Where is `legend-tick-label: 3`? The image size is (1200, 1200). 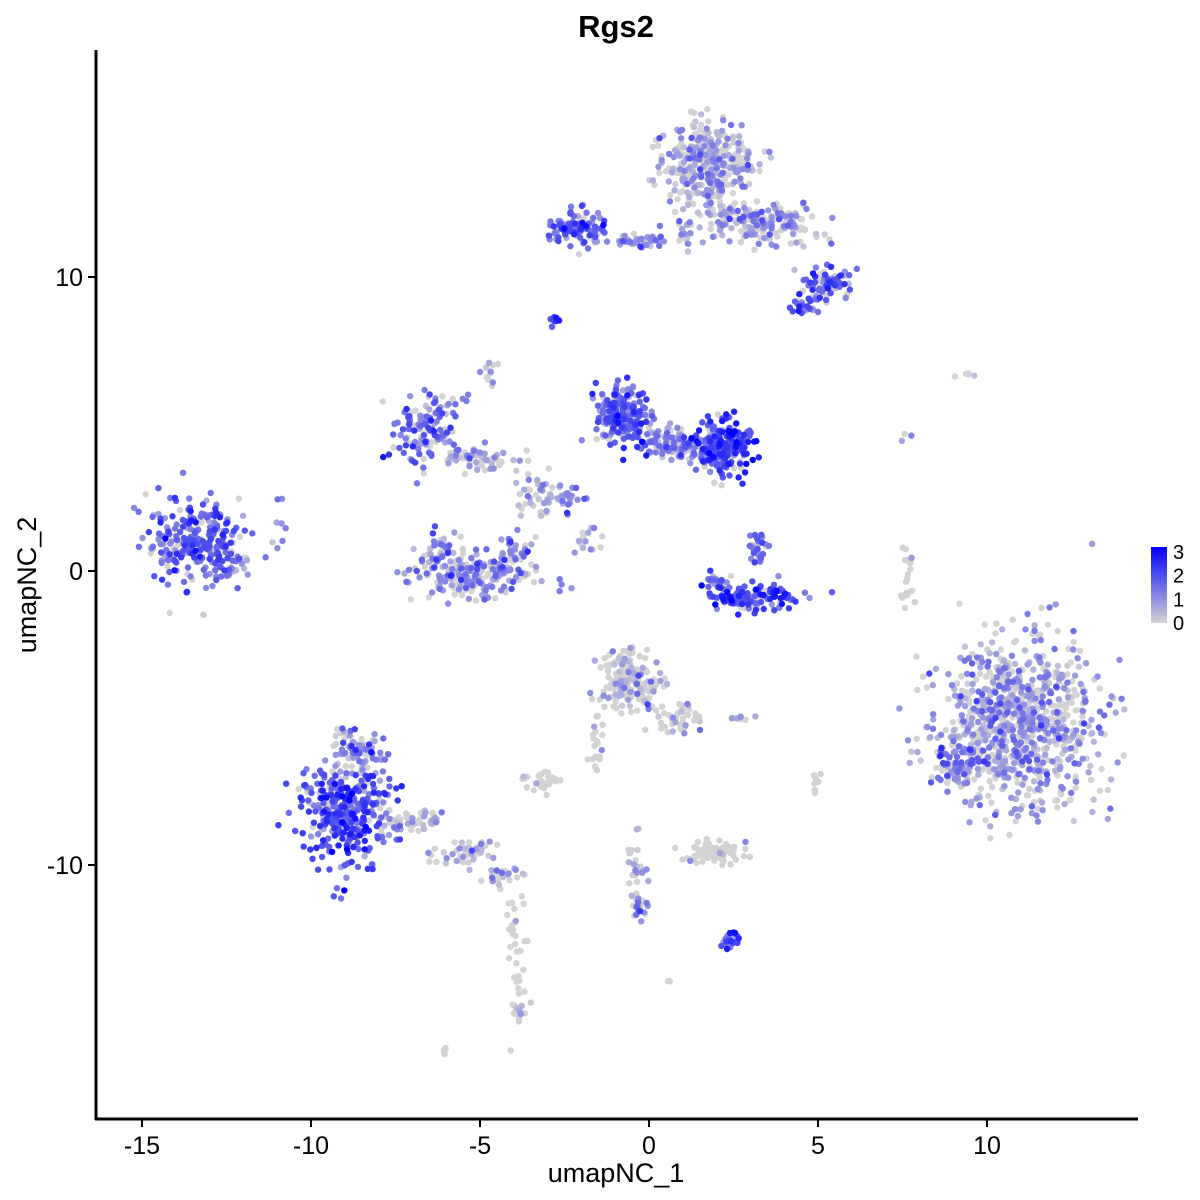
legend-tick-label: 3 is located at coordinates (1178, 553).